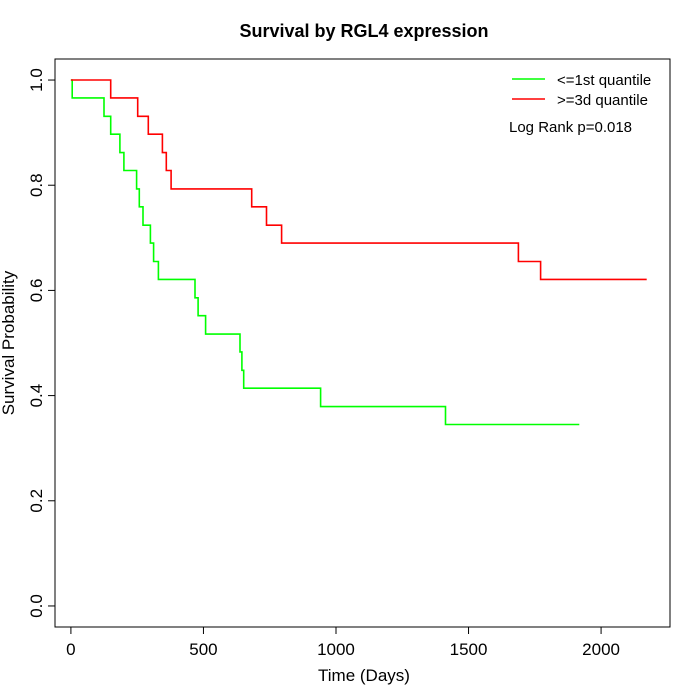  Describe the element at coordinates (601, 649) in the screenshot. I see `x-tick-label: 2000` at that location.